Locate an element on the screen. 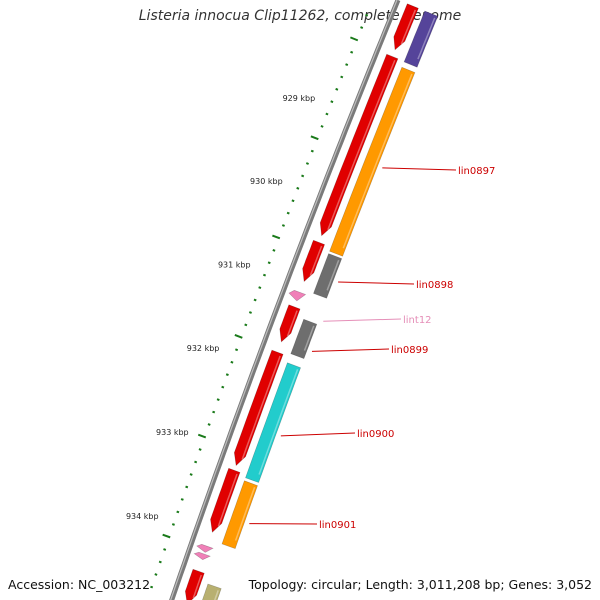 Image resolution: width=600 pixels, height=600 pixels. tick-label: 931 kbp is located at coordinates (234, 265).